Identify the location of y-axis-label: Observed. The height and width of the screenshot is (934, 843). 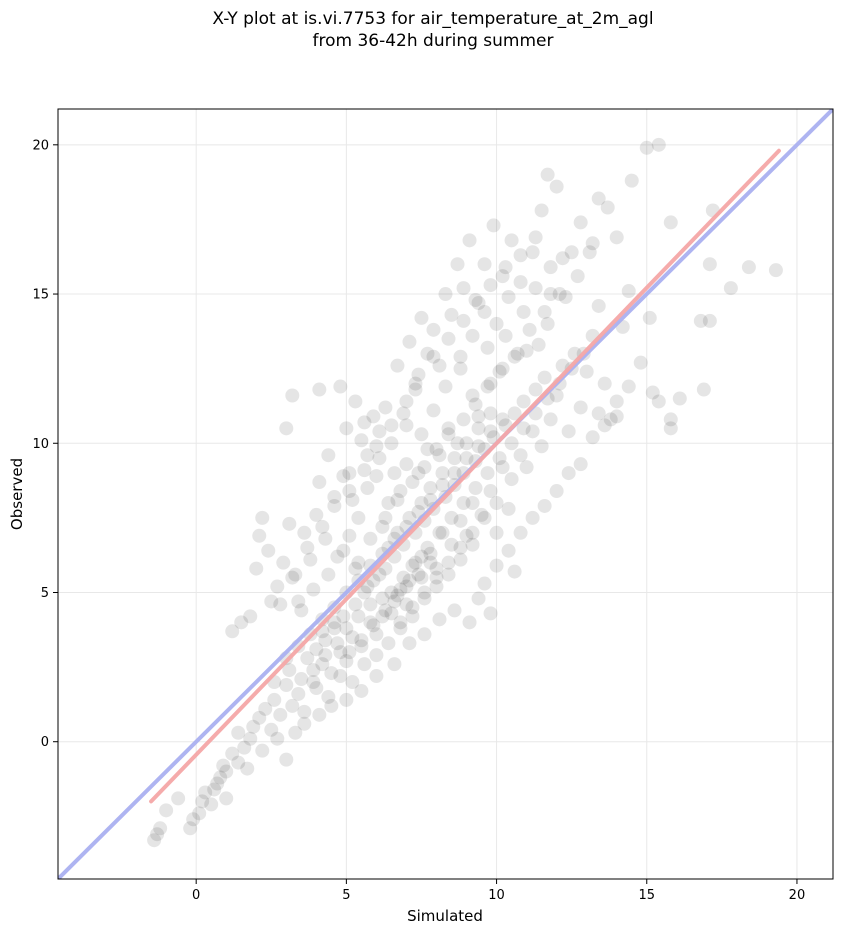
(17, 494).